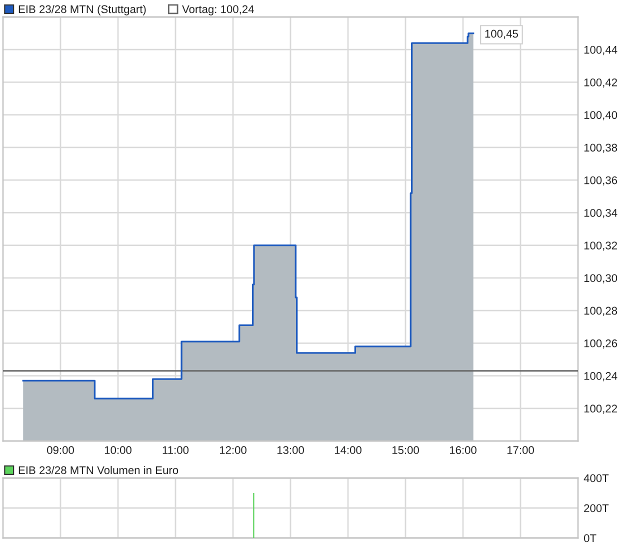 The image size is (620, 546). Describe the element at coordinates (601, 279) in the screenshot. I see `y-tick-label: 100,30` at that location.